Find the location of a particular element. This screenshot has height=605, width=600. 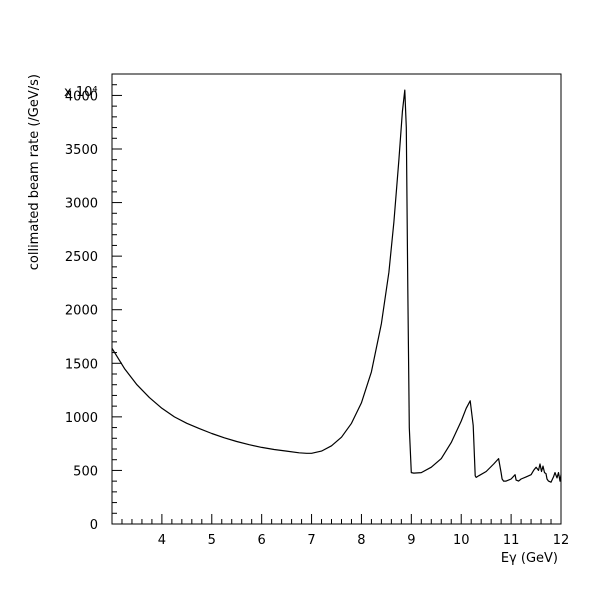

y-tick-label: 500 is located at coordinates (85, 471).